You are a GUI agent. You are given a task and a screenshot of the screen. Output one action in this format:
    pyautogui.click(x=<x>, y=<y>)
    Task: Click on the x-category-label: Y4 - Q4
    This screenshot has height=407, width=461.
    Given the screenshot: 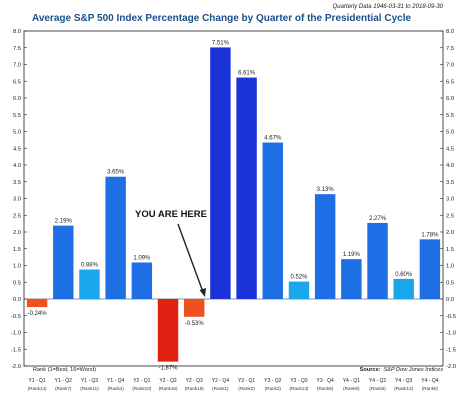 What is the action you would take?
    pyautogui.click(x=429, y=381)
    